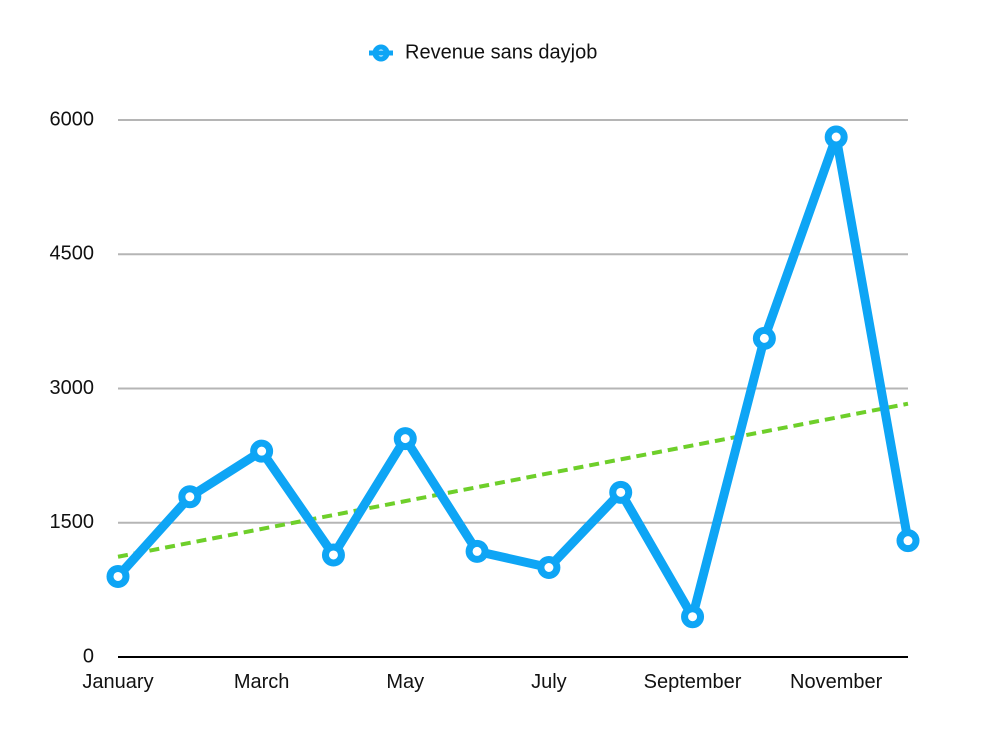  I want to click on x-tick-label: November, so click(836, 682).